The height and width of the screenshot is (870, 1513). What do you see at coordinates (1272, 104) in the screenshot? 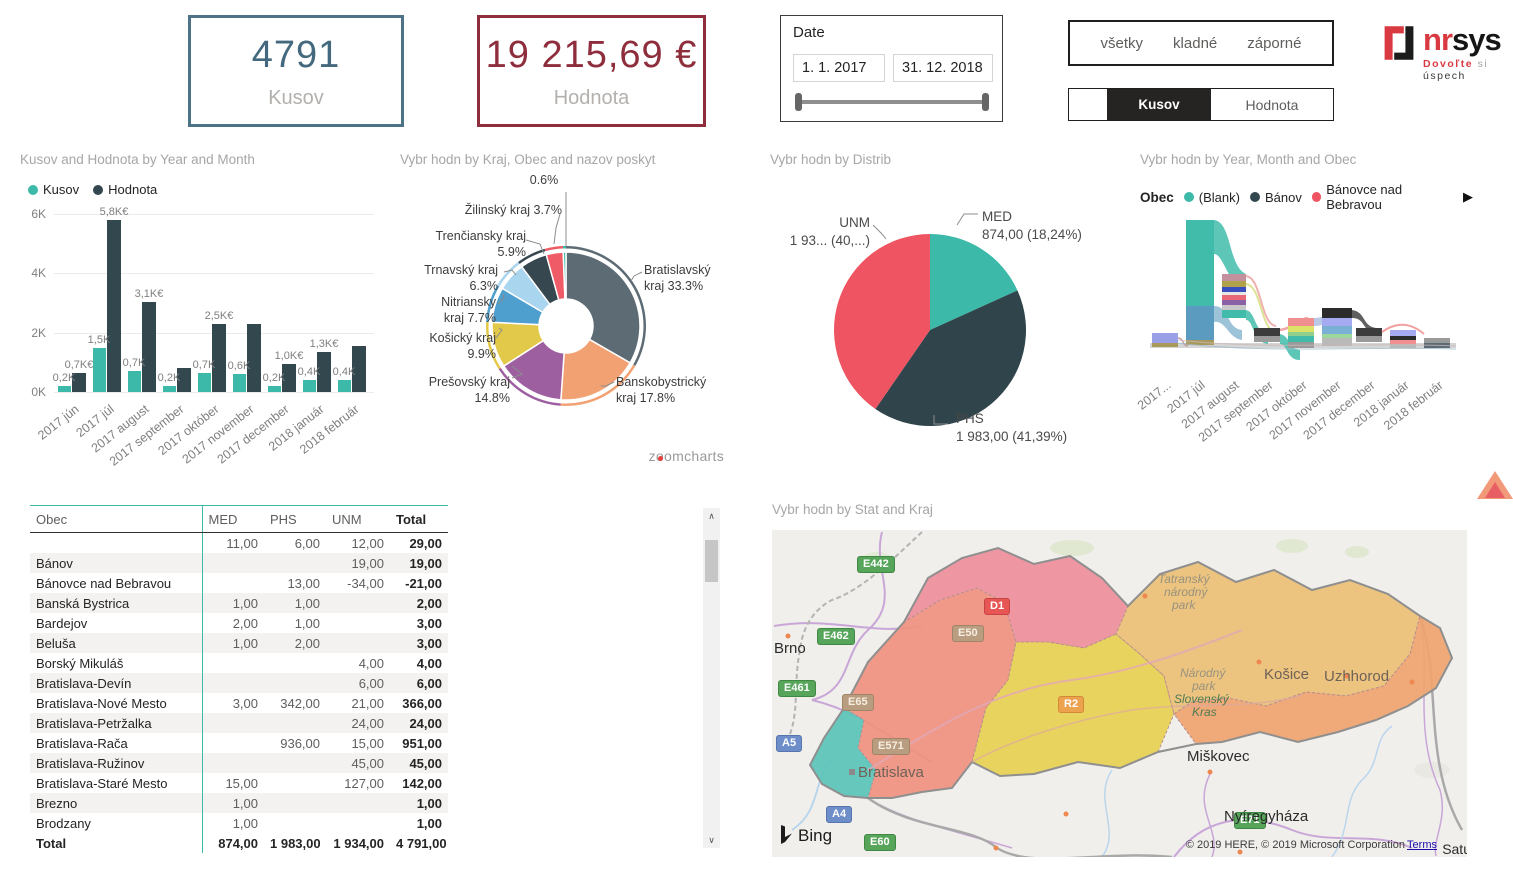
I see `toggle-hodnota: Hodnota` at bounding box center [1272, 104].